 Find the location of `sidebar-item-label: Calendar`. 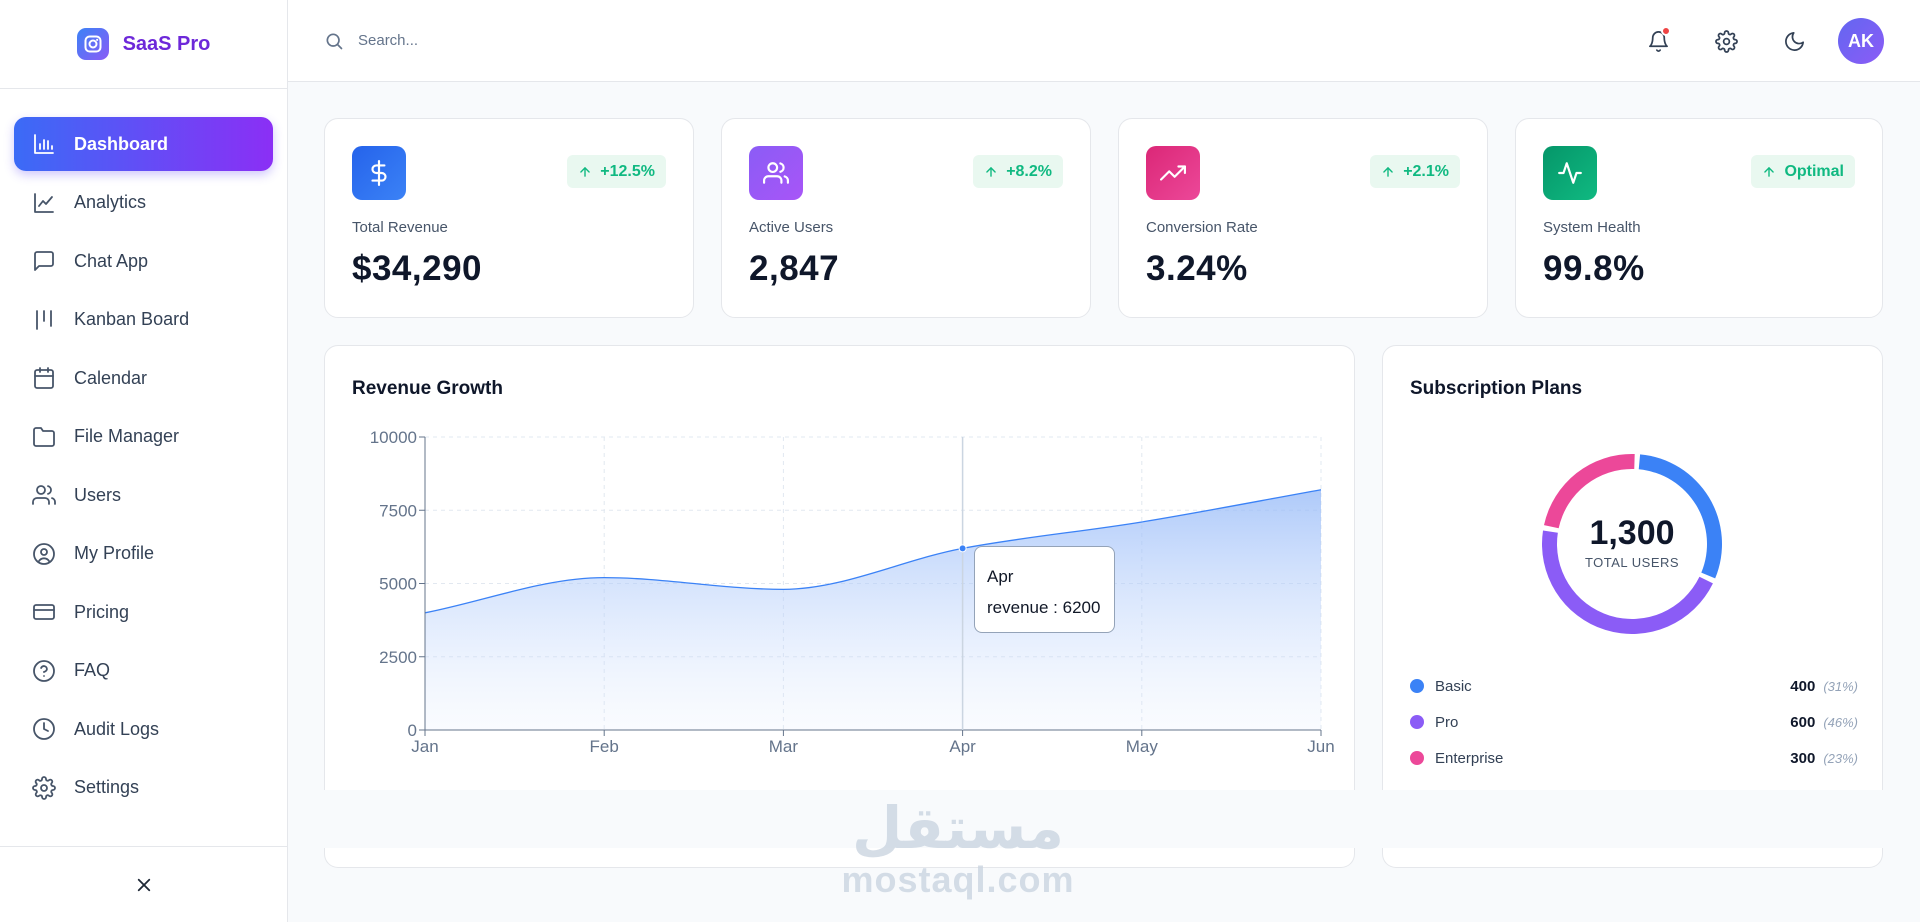

sidebar-item-label: Calendar is located at coordinates (111, 377).